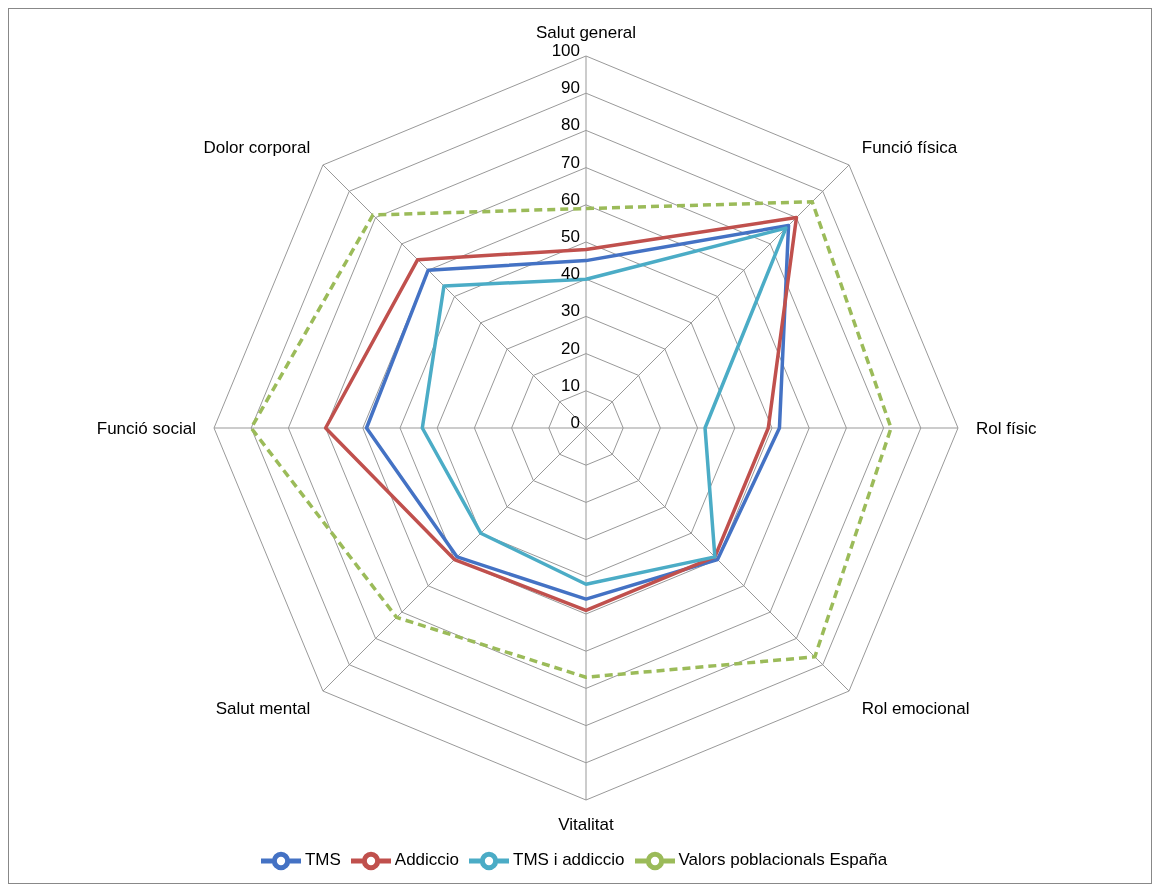  I want to click on spoke-label: Salut mental, so click(263, 708).